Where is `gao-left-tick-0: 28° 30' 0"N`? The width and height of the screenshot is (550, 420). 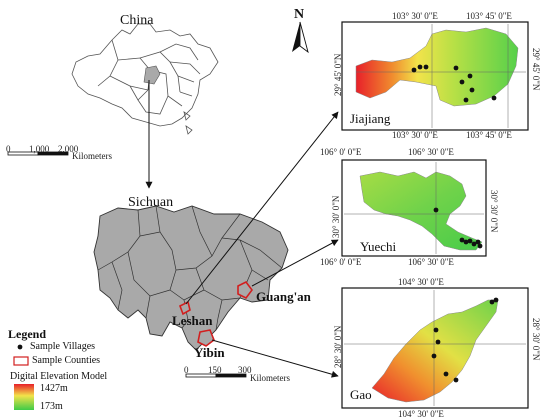 gao-left-tick-0: 28° 30' 0"N is located at coordinates (338, 346).